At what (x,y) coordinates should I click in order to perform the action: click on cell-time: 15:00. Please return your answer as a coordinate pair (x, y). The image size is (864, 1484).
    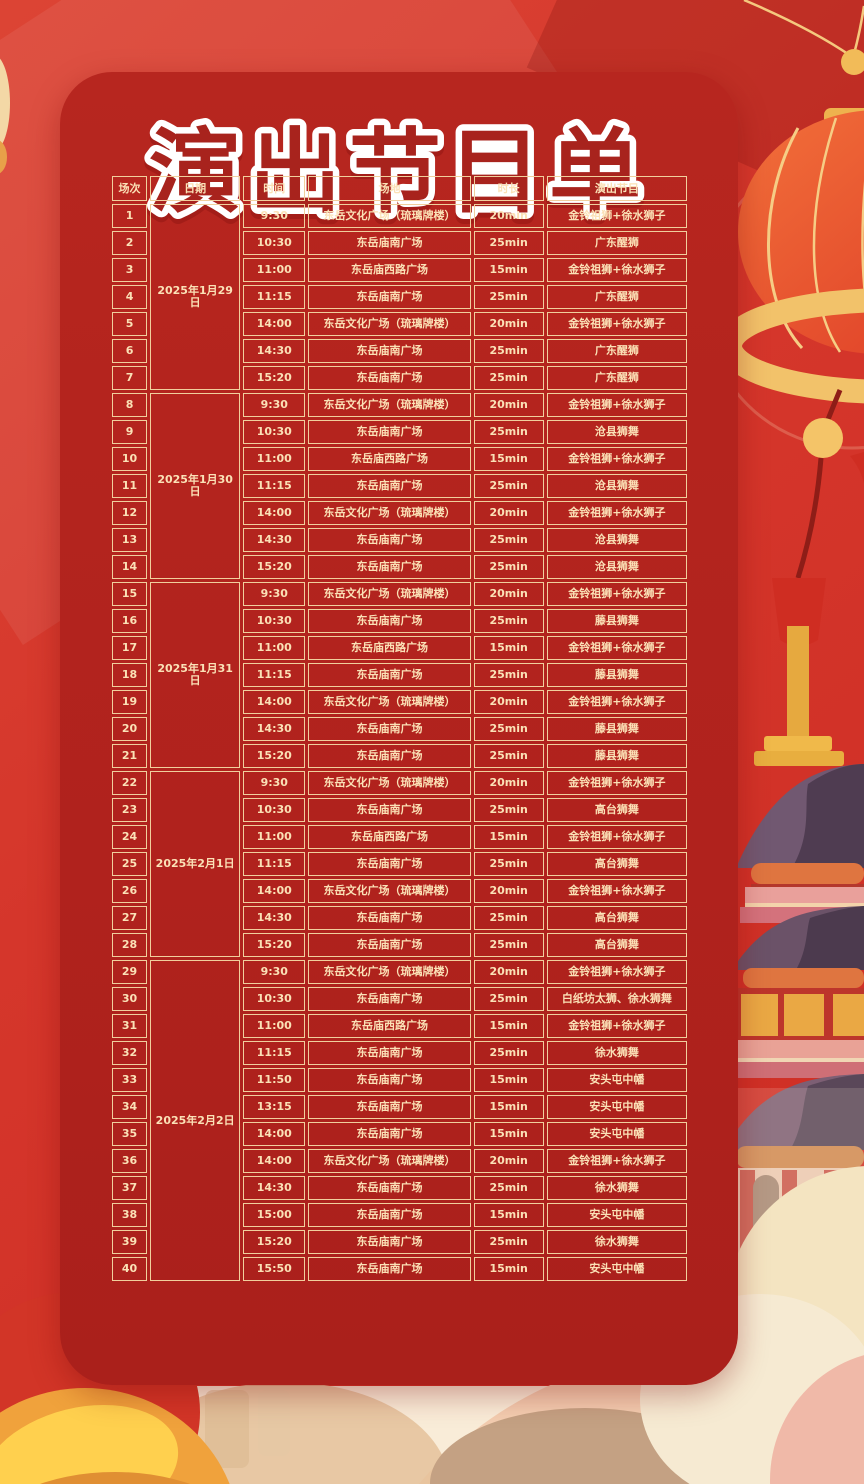
    Looking at the image, I should click on (274, 1215).